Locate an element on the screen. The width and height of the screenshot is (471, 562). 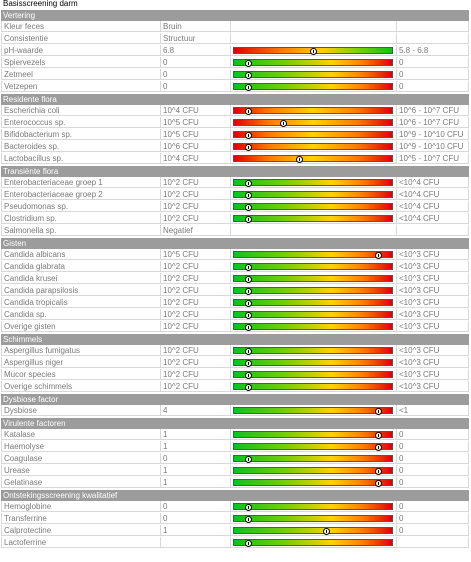
table-row: Kleur feces Bruin is located at coordinates (235, 27).